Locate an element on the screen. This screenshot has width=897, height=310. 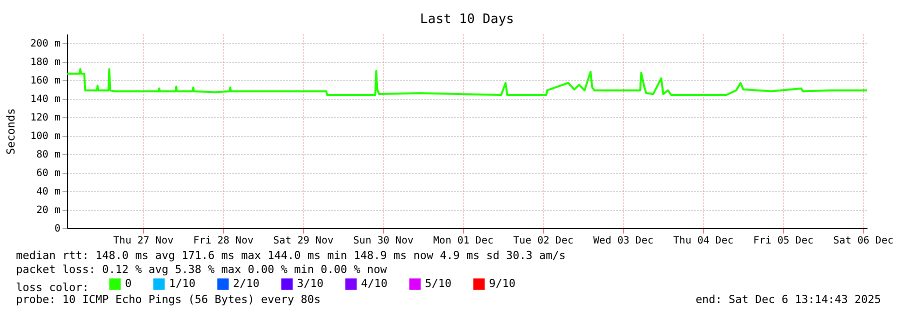
y-tick-label: 80 m is located at coordinates (48, 155).